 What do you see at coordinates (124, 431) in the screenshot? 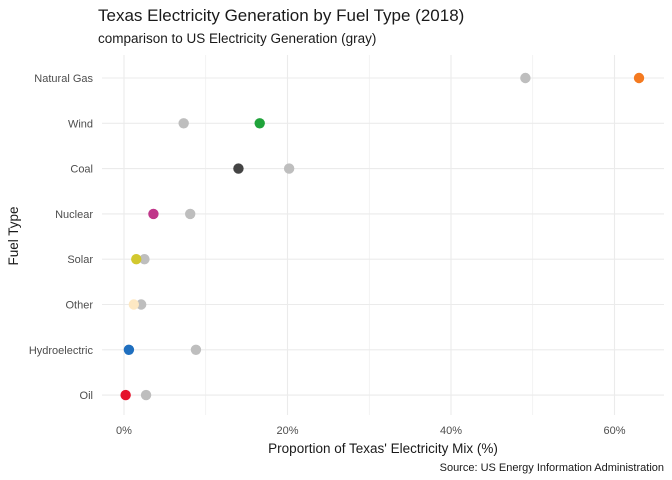
I see `x-tick-label: 0%` at bounding box center [124, 431].